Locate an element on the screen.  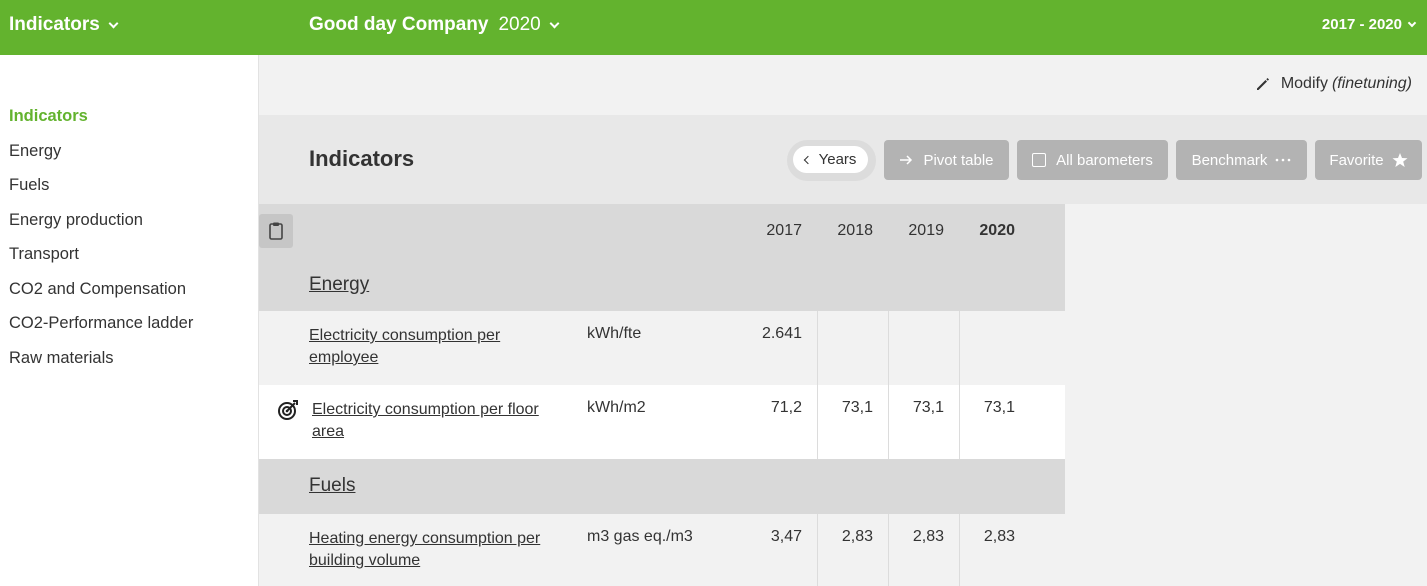
benchmark-button: Benchmark is located at coordinates (1241, 160).